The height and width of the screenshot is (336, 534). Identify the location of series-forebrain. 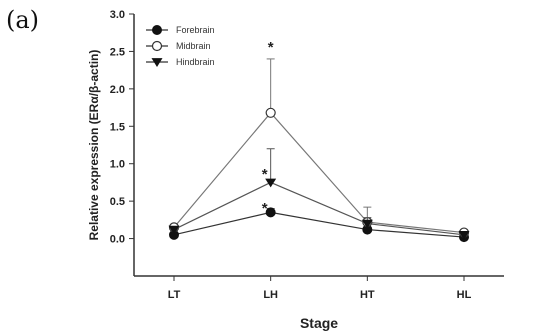
(319, 225).